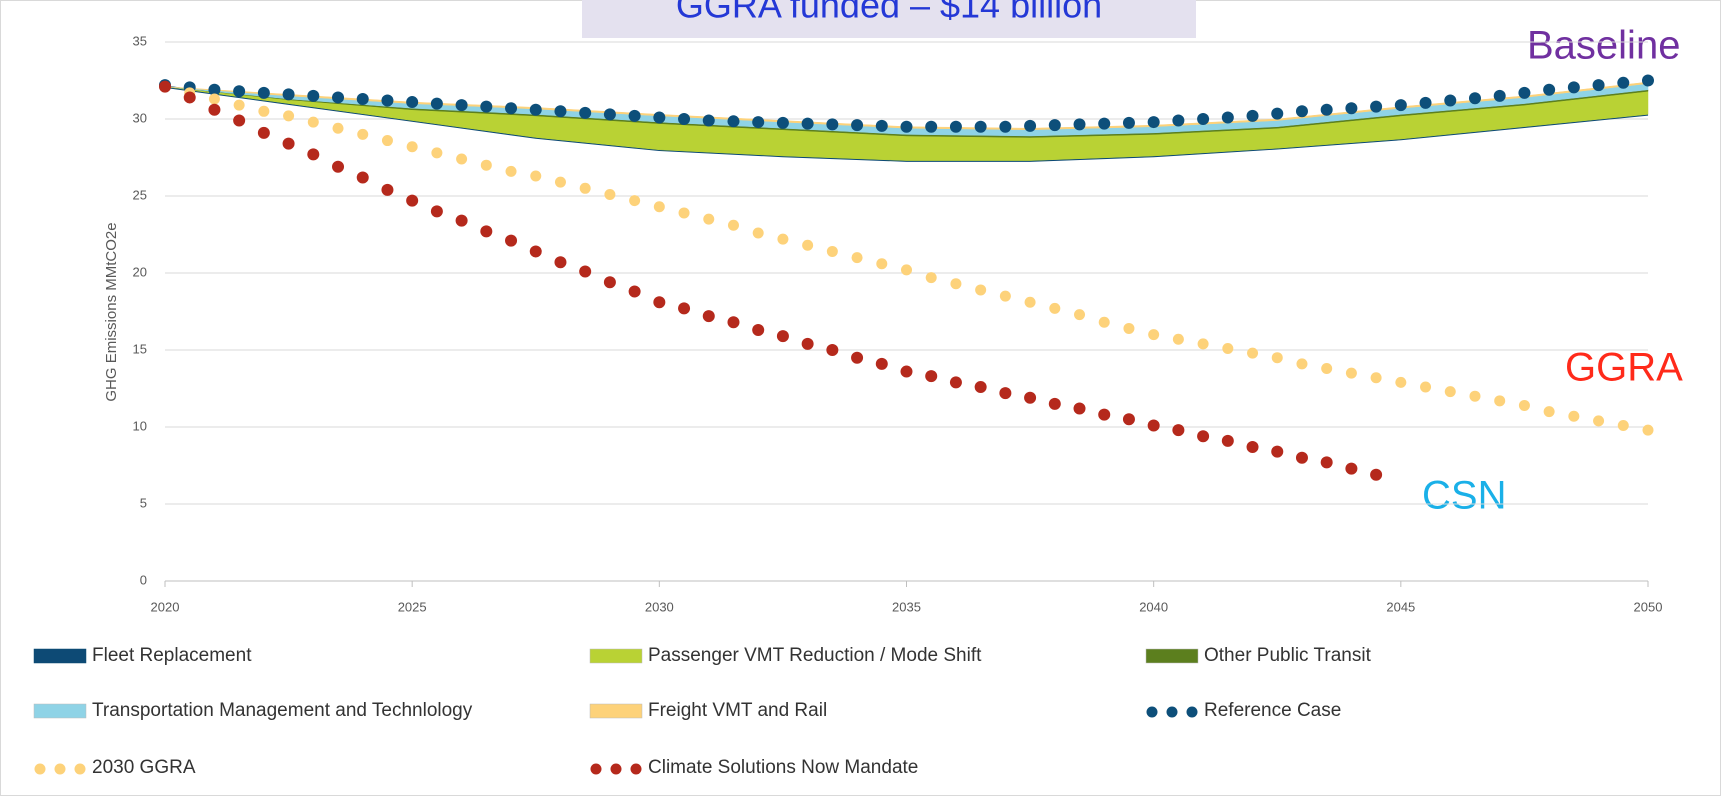 The image size is (1721, 796). What do you see at coordinates (889, 13) in the screenshot?
I see `chart-title: GGRA funded – $14 billion` at bounding box center [889, 13].